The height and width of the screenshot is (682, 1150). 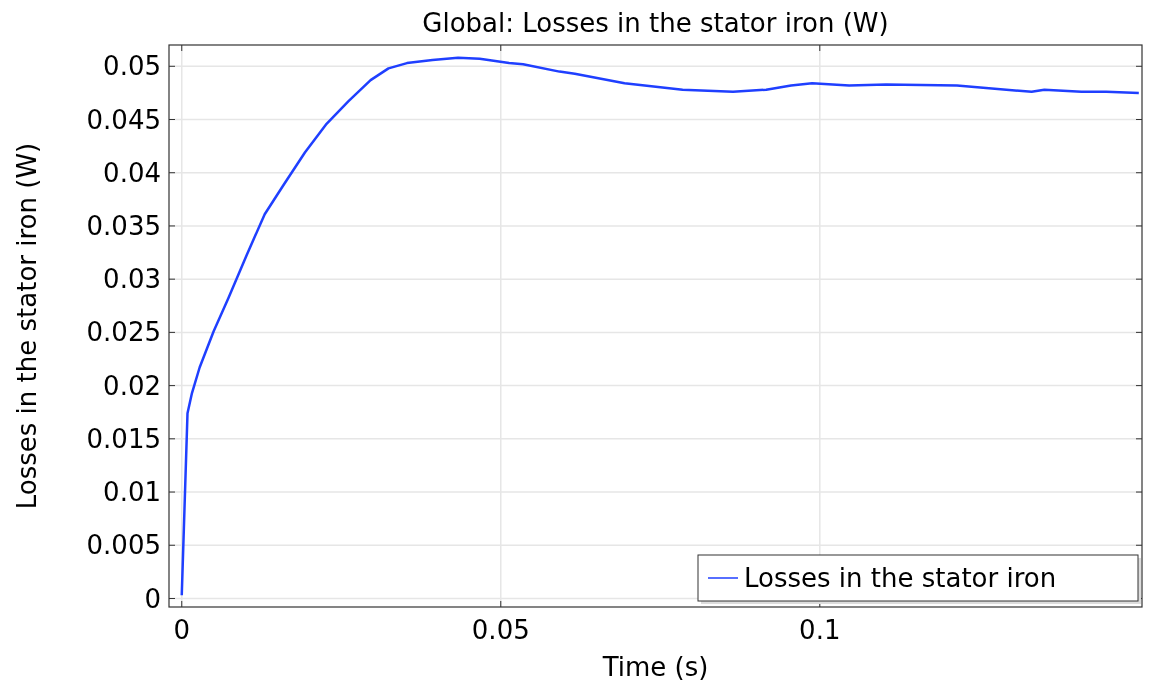 What do you see at coordinates (655, 667) in the screenshot?
I see `x-axis-title: Time (s)` at bounding box center [655, 667].